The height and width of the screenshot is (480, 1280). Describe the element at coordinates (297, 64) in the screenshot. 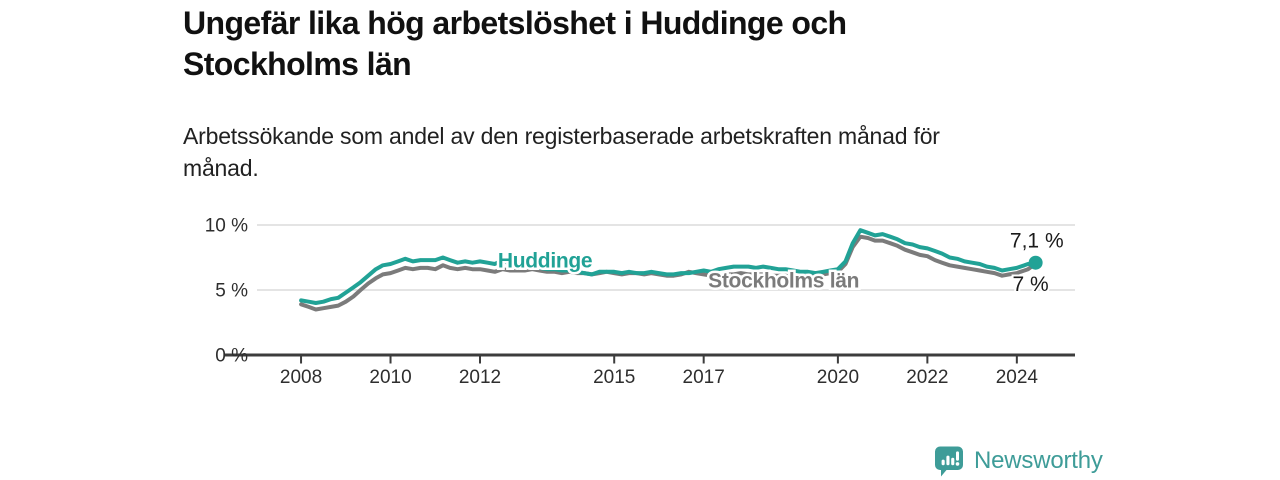

I see `title-line-2: Stockholms län` at that location.